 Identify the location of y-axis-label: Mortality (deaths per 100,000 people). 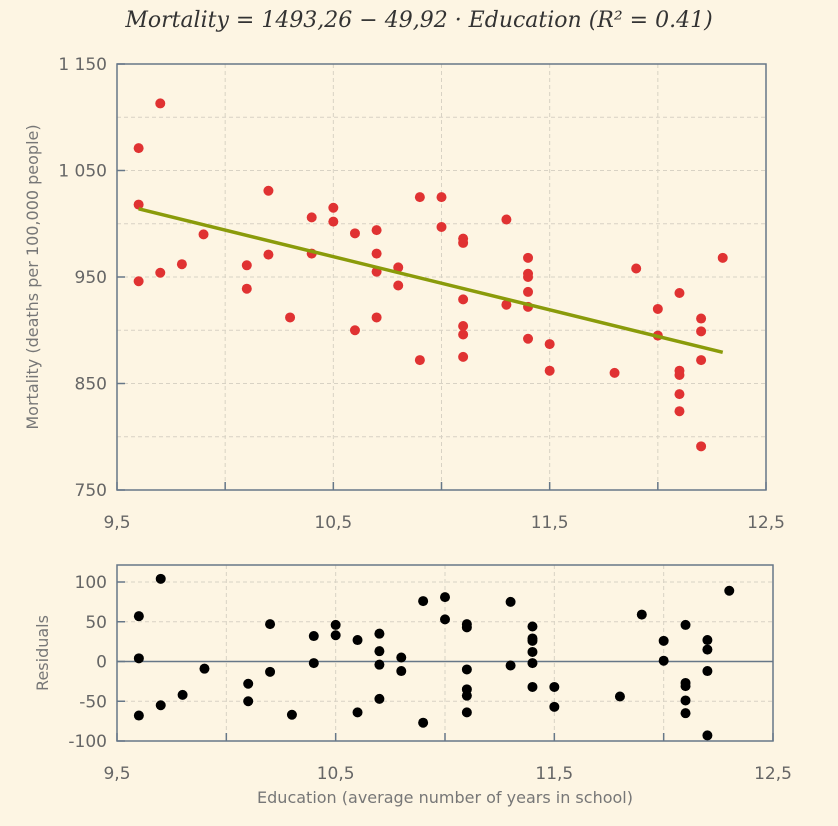
(32, 276).